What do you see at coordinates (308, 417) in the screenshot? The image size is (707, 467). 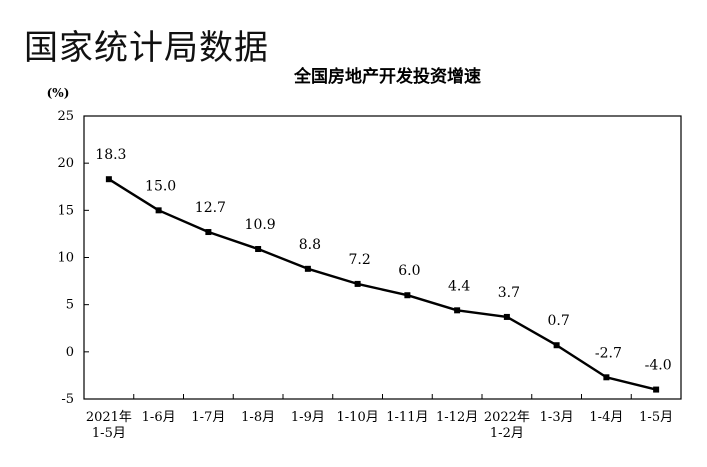 I see `x-tick-label: 1-9月` at bounding box center [308, 417].